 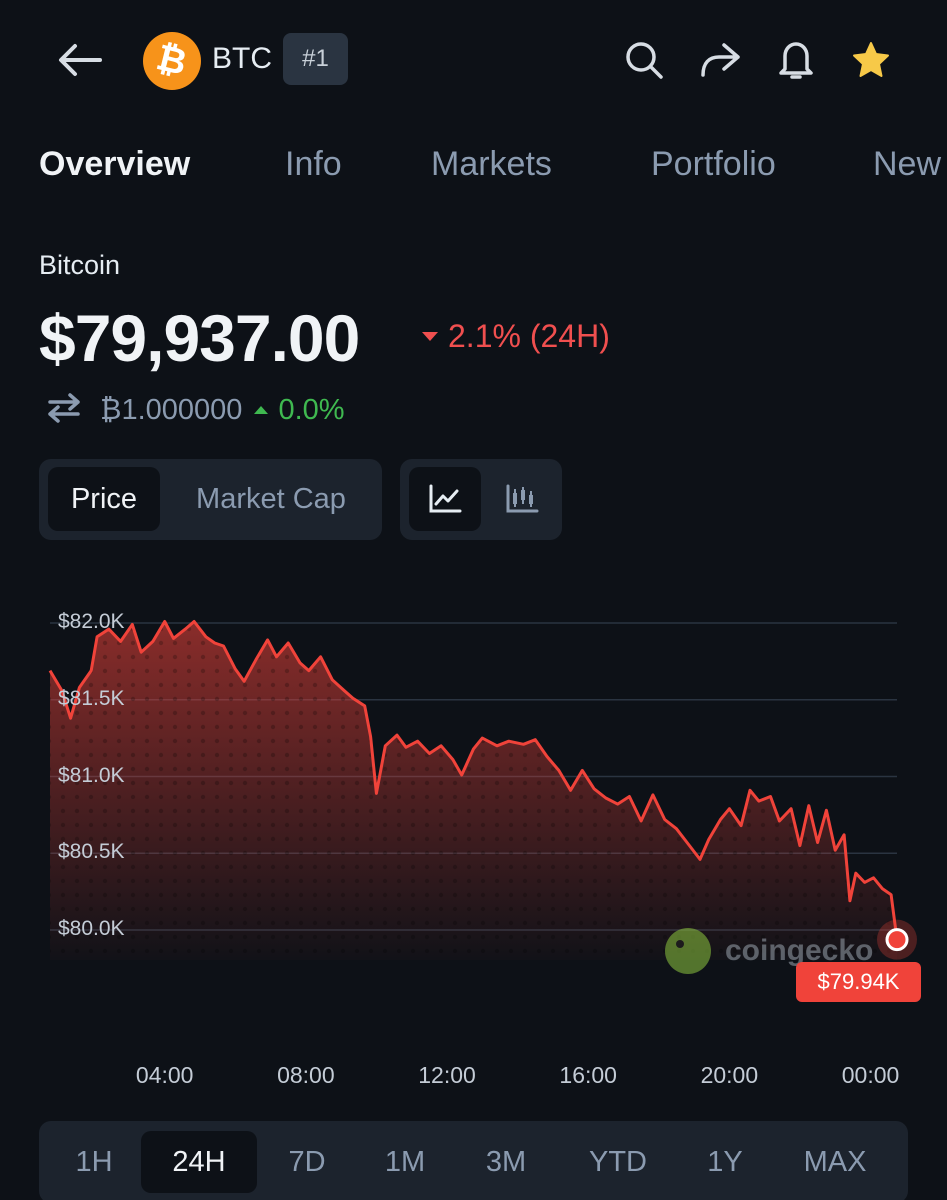 What do you see at coordinates (522, 499) in the screenshot?
I see `candlestick-chart-icon` at bounding box center [522, 499].